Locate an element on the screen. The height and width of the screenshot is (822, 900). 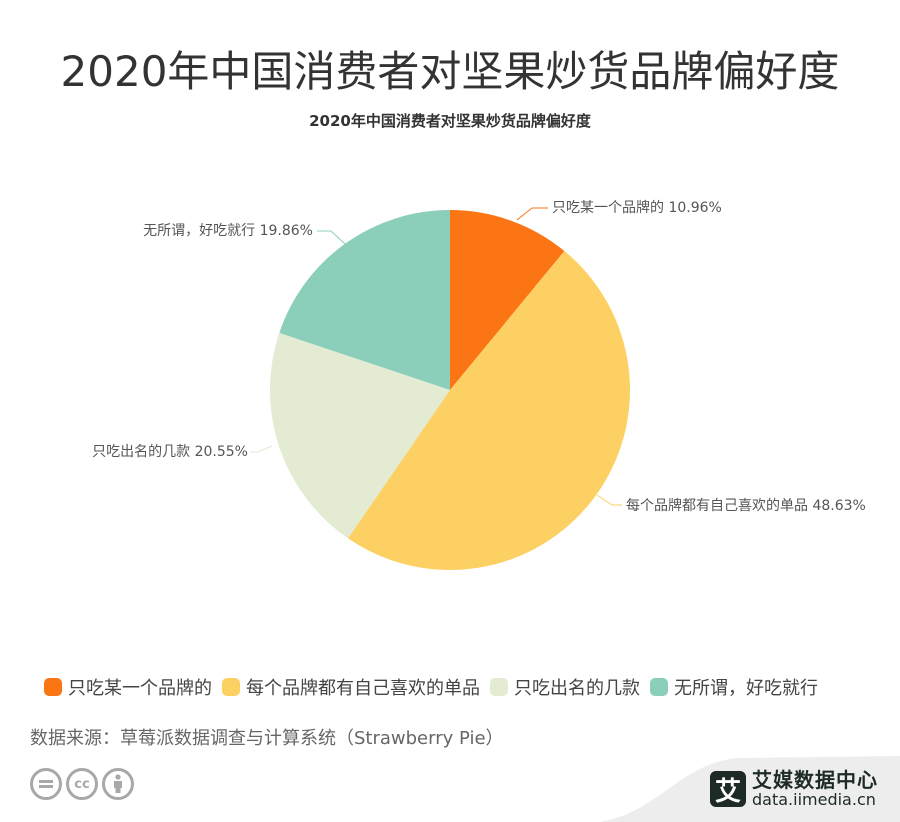
legend-label: 无所谓，好吃就行 is located at coordinates (746, 688).